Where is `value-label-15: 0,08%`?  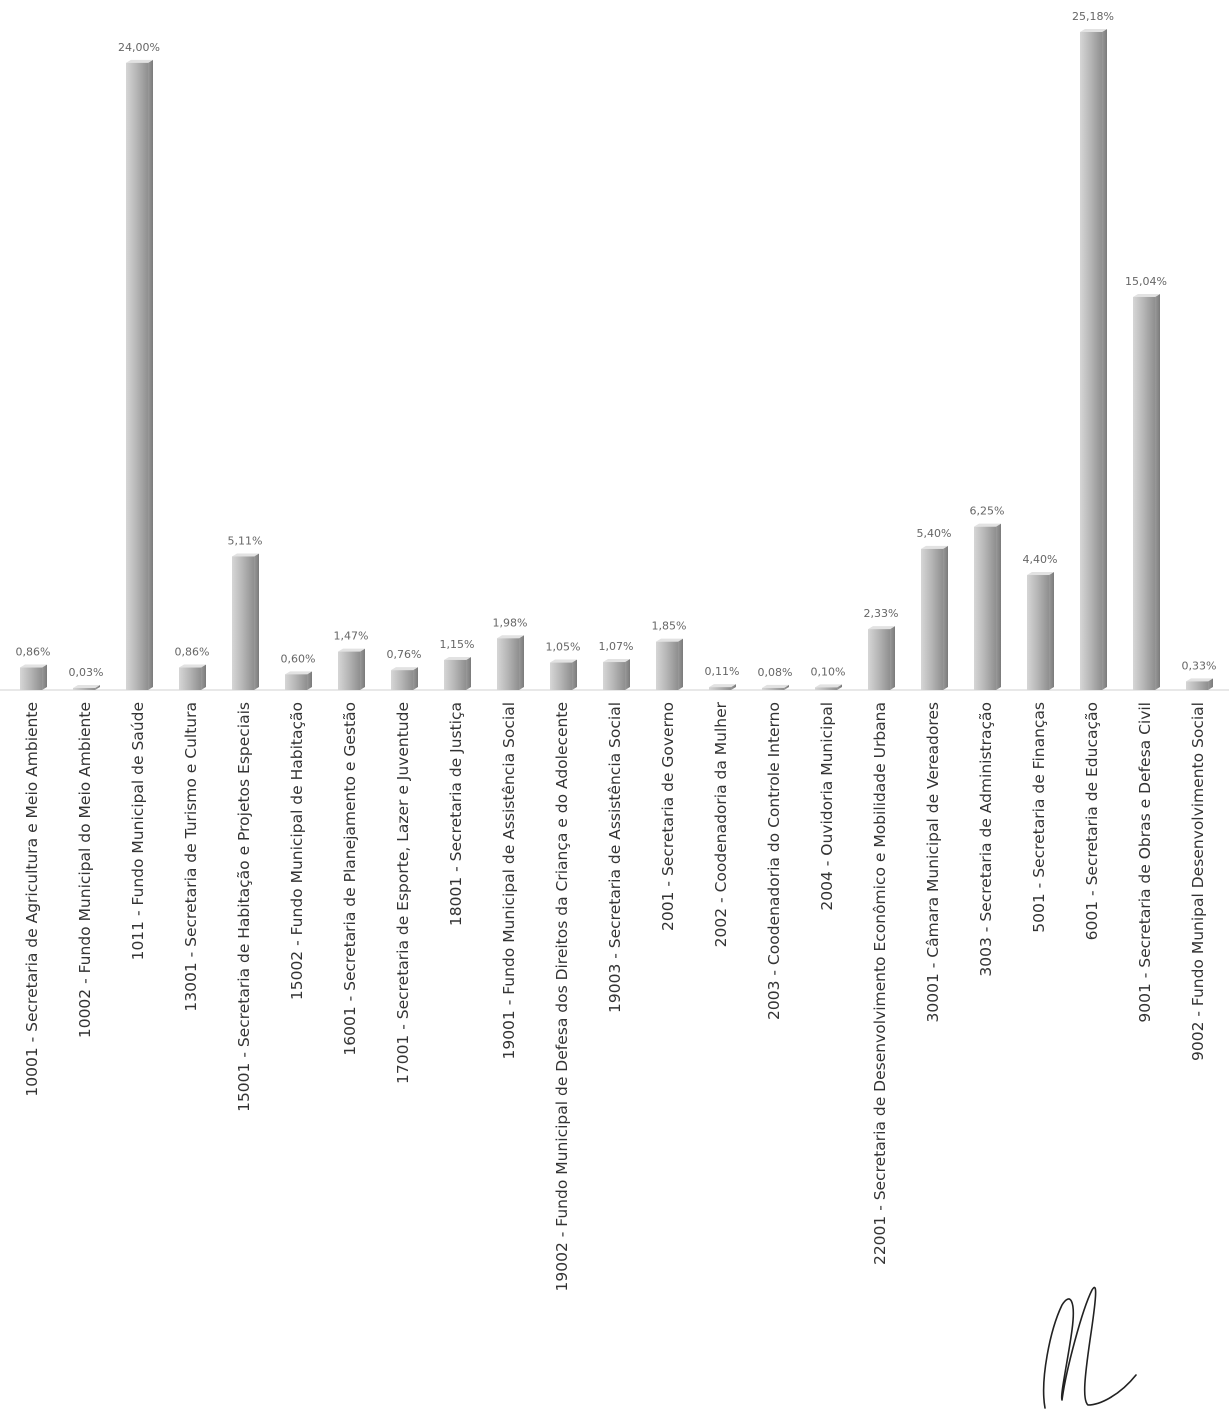
value-label-15: 0,08% is located at coordinates (775, 672).